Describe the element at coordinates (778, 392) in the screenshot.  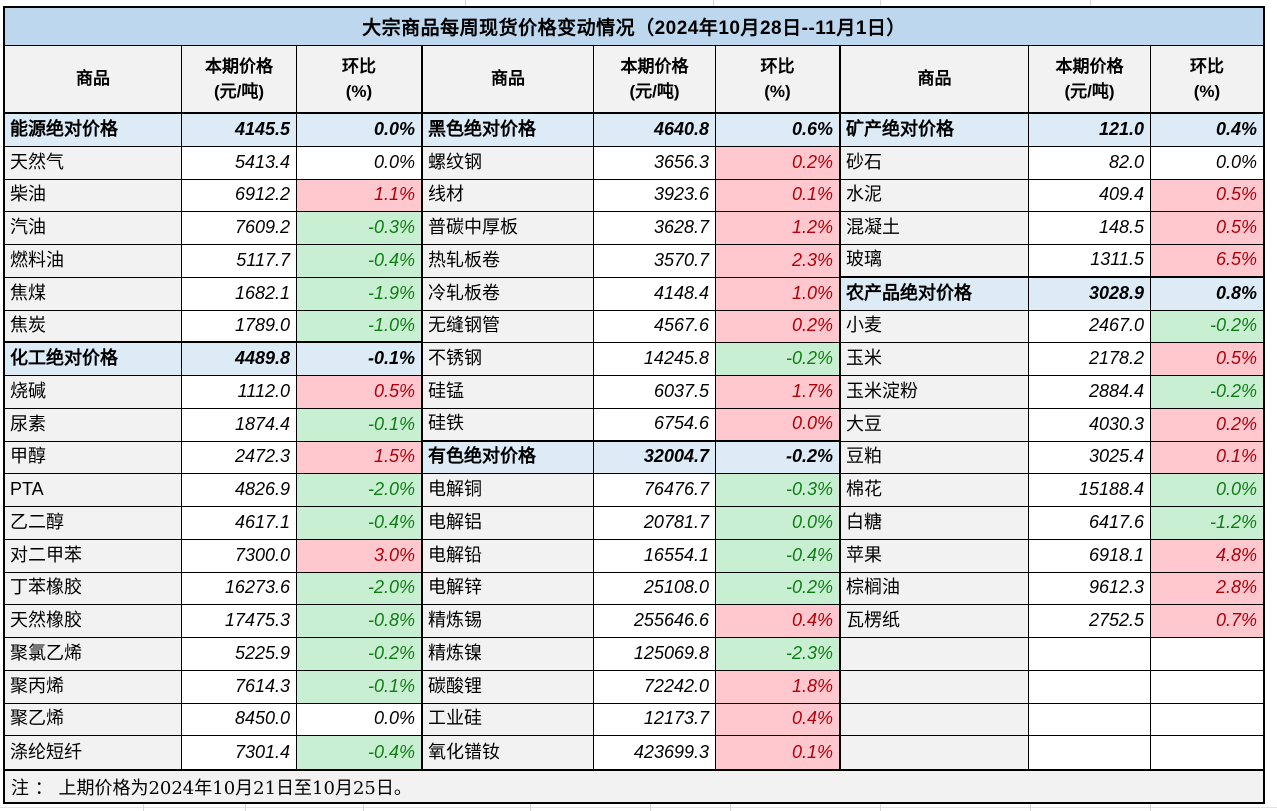
I see `pct-cell: 1.7%` at that location.